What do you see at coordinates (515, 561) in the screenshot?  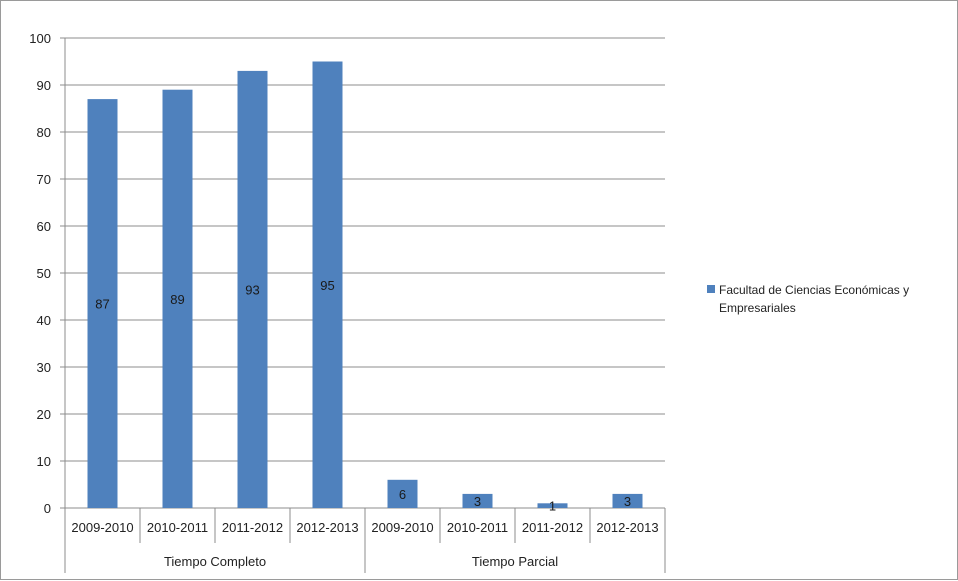 I see `group-label: Tiempo Parcial` at bounding box center [515, 561].